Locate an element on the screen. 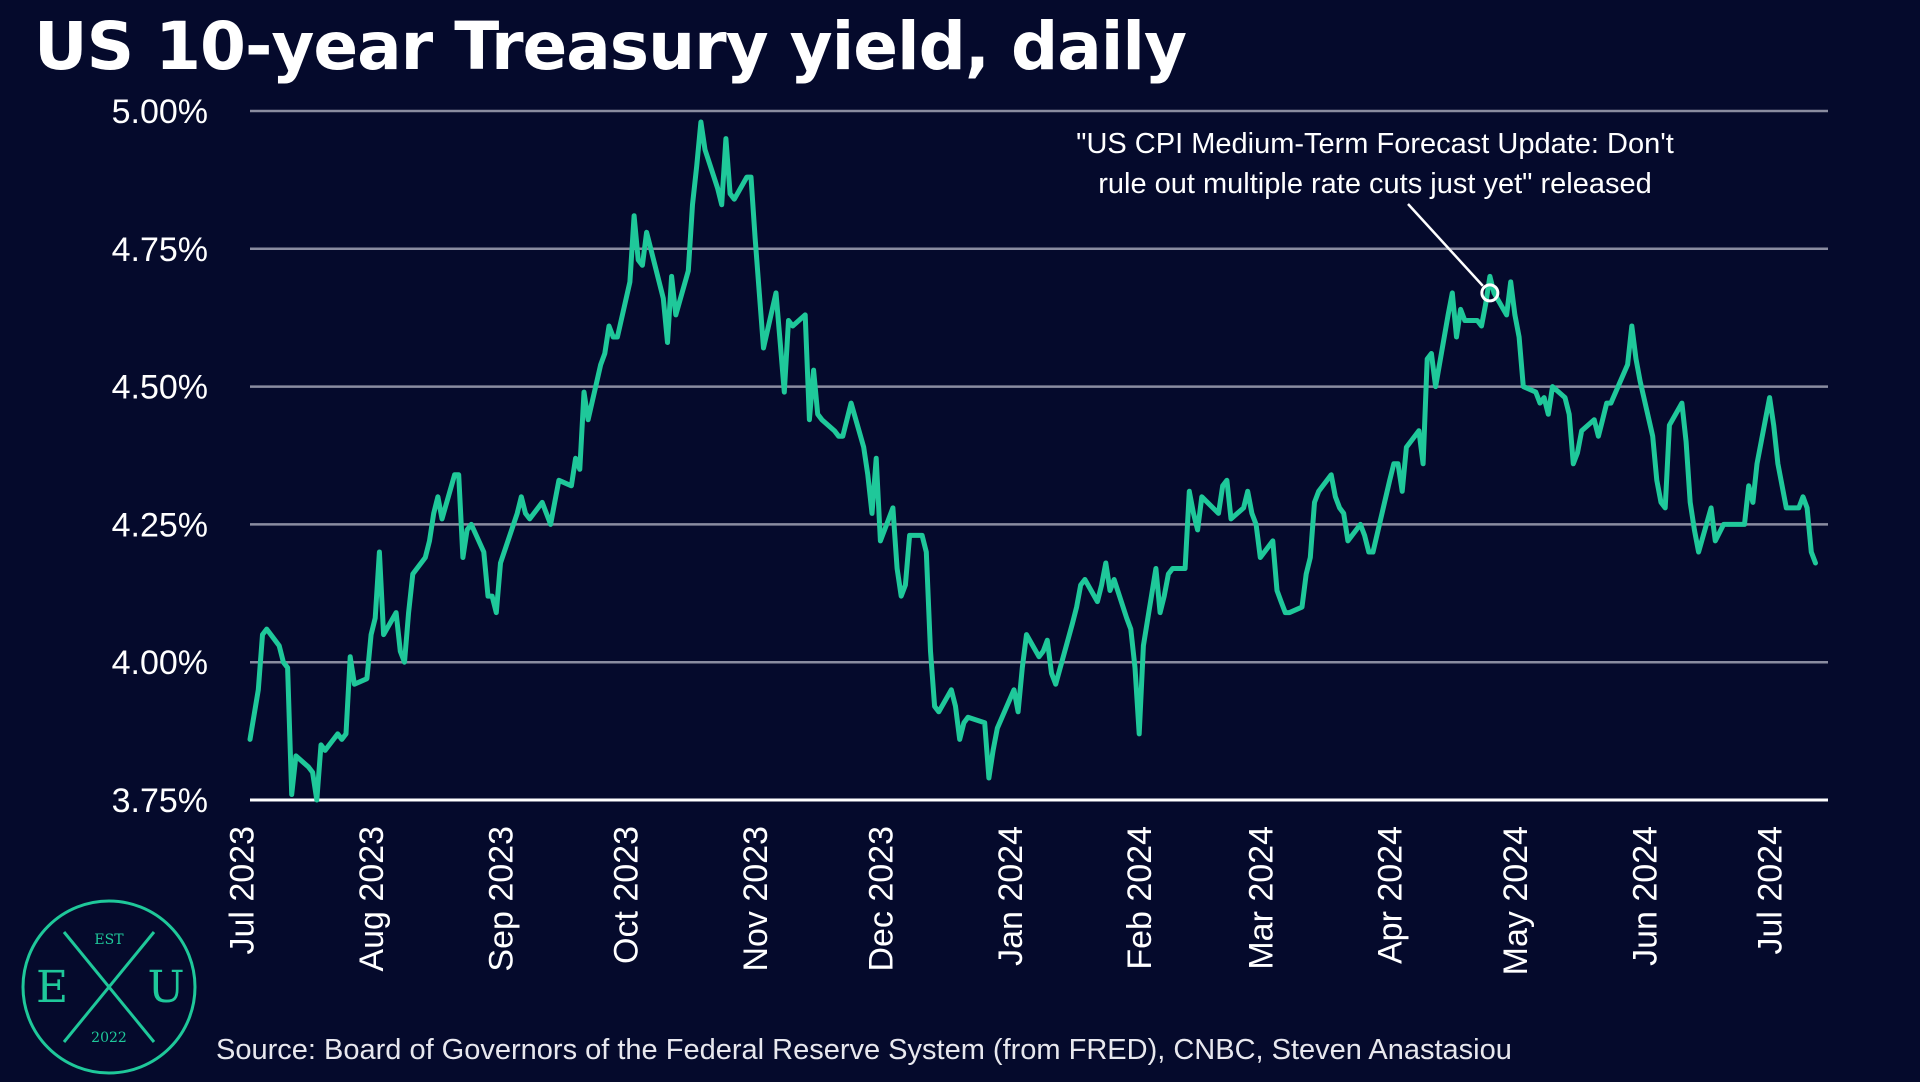  x-tick-label: Feb 2024 is located at coordinates (1140, 898).